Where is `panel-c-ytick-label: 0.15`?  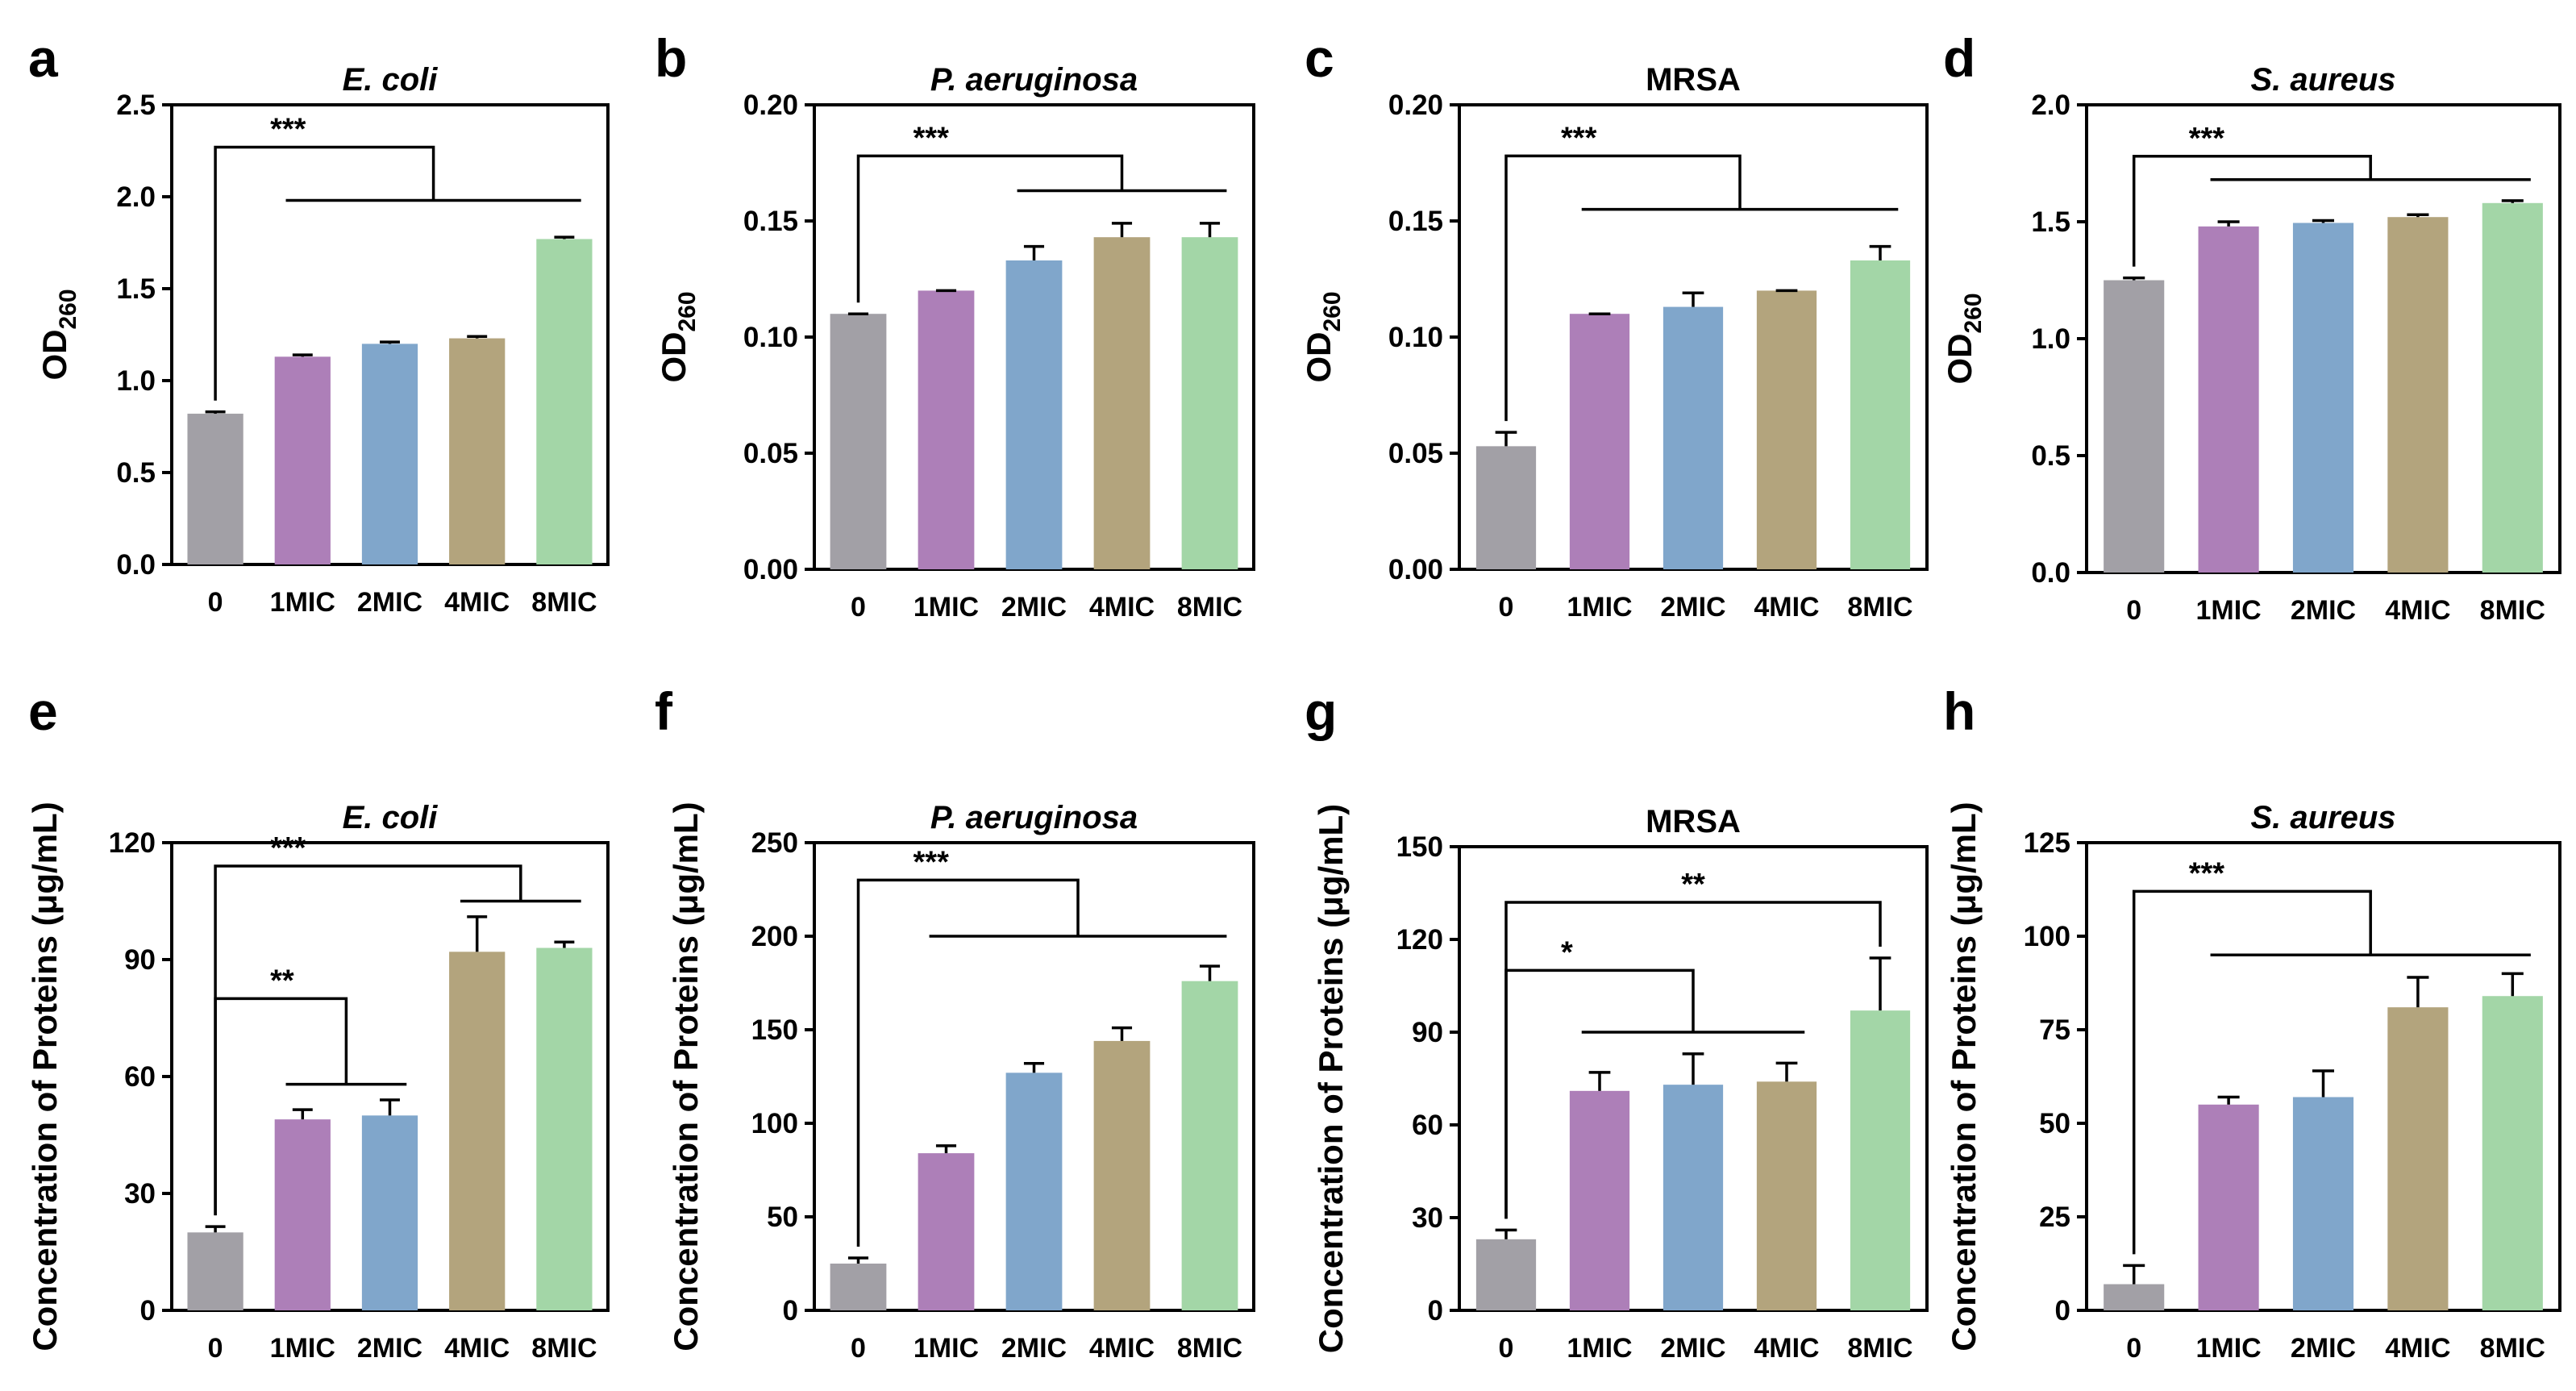 panel-c-ytick-label: 0.15 is located at coordinates (1416, 221).